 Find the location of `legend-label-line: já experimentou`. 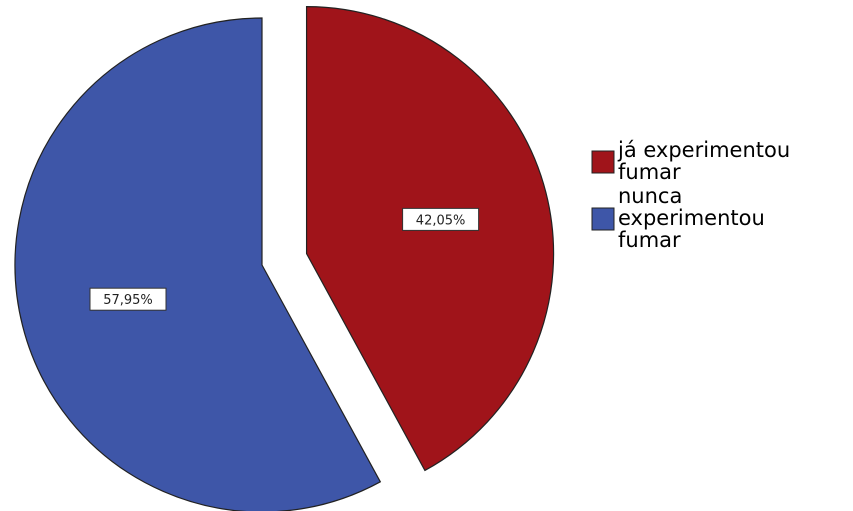

legend-label-line: já experimentou is located at coordinates (703, 150).